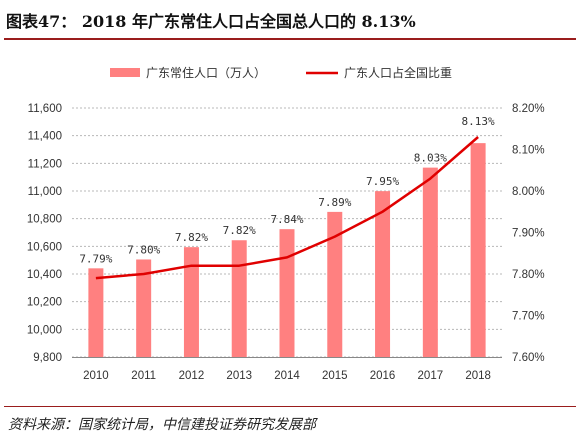 The width and height of the screenshot is (580, 443). What do you see at coordinates (96, 376) in the screenshot?
I see `x-tick-label: 2010` at bounding box center [96, 376].